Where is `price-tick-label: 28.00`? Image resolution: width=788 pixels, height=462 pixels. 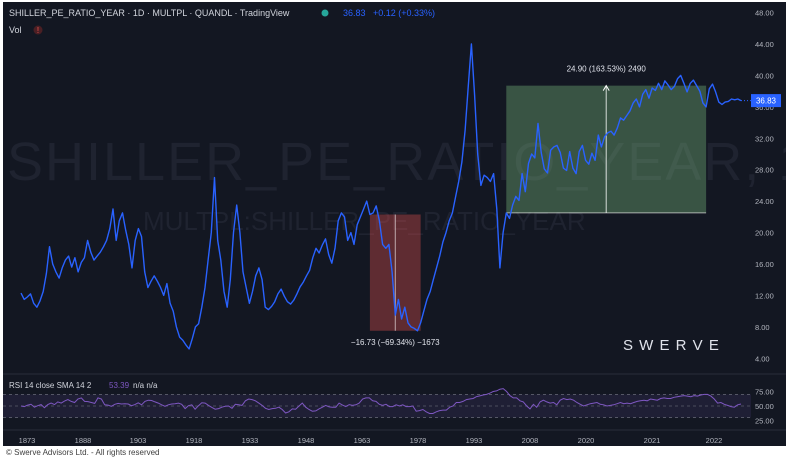 price-tick-label: 28.00 is located at coordinates (764, 170).